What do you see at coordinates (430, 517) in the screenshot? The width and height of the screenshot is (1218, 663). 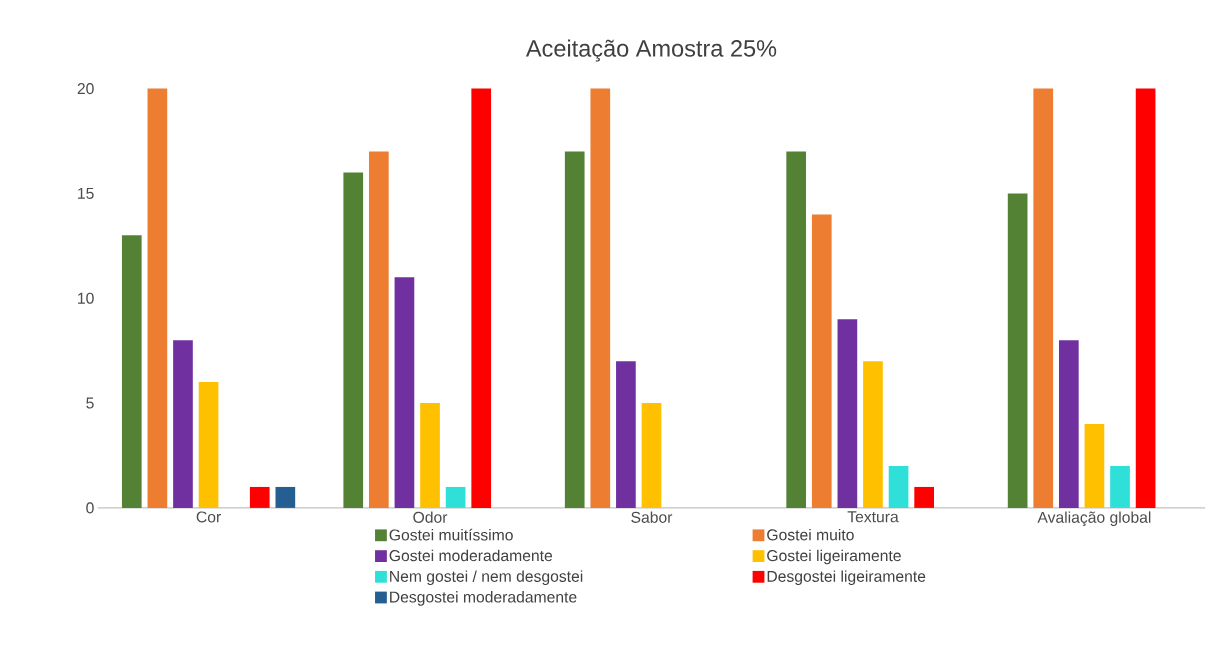 I see `x-tick-label: Odor` at bounding box center [430, 517].